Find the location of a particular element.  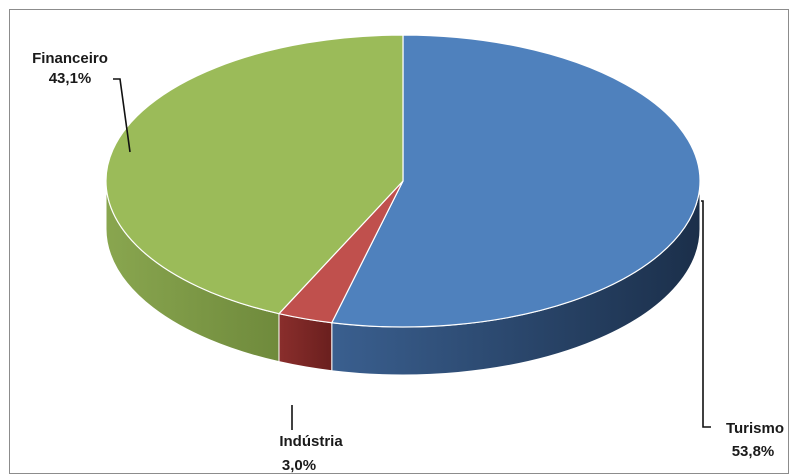

leader-line-turismo is located at coordinates (706, 314).